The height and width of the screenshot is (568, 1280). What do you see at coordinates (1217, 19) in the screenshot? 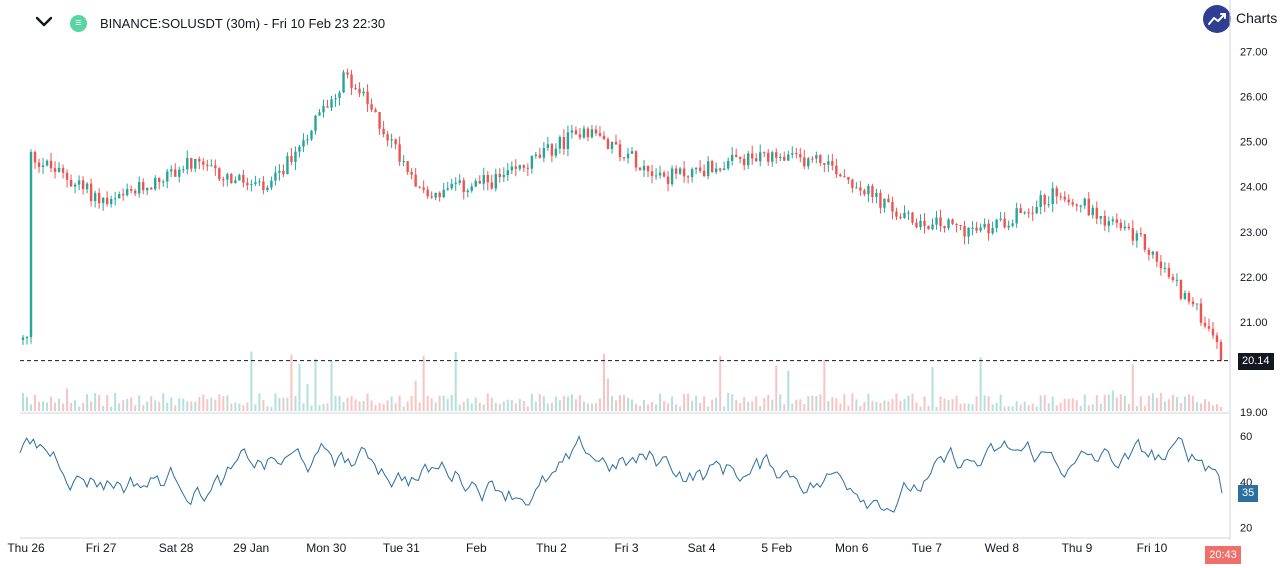
I see `trend-up-icon` at bounding box center [1217, 19].